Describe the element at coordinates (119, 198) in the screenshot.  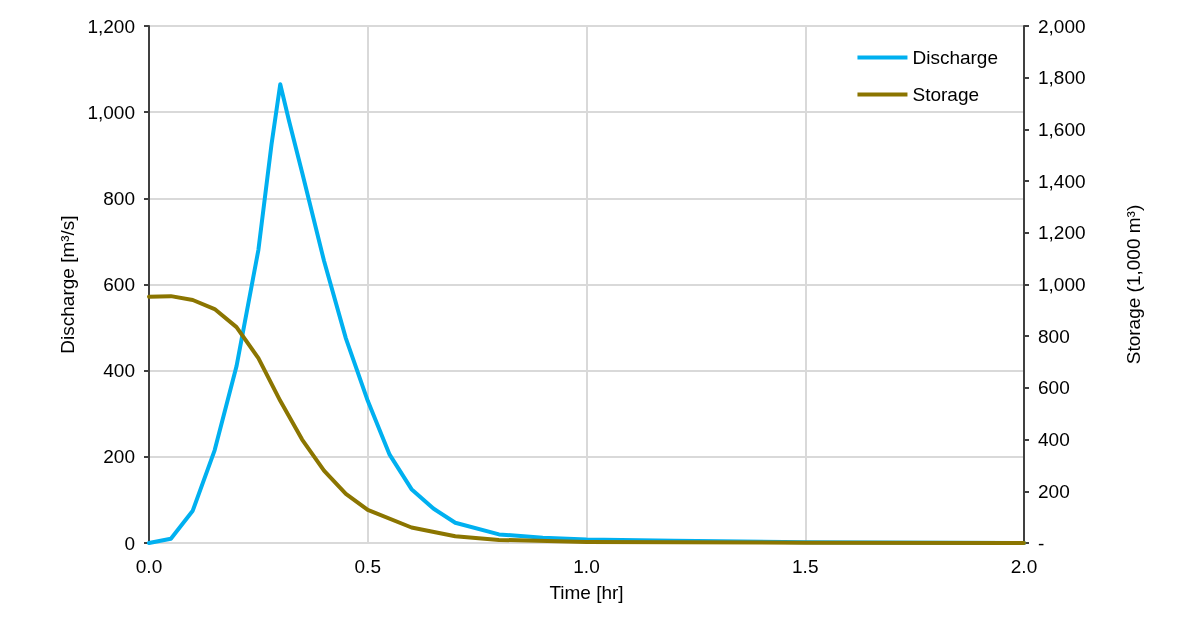
I see `y-tick-label: 800` at that location.